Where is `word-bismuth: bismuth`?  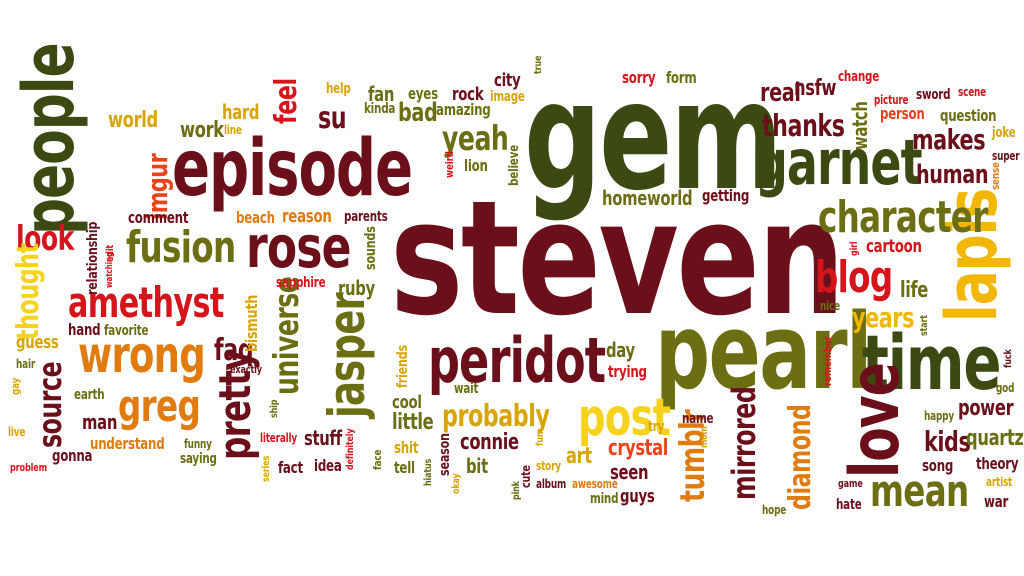
word-bismuth: bismuth is located at coordinates (251, 323).